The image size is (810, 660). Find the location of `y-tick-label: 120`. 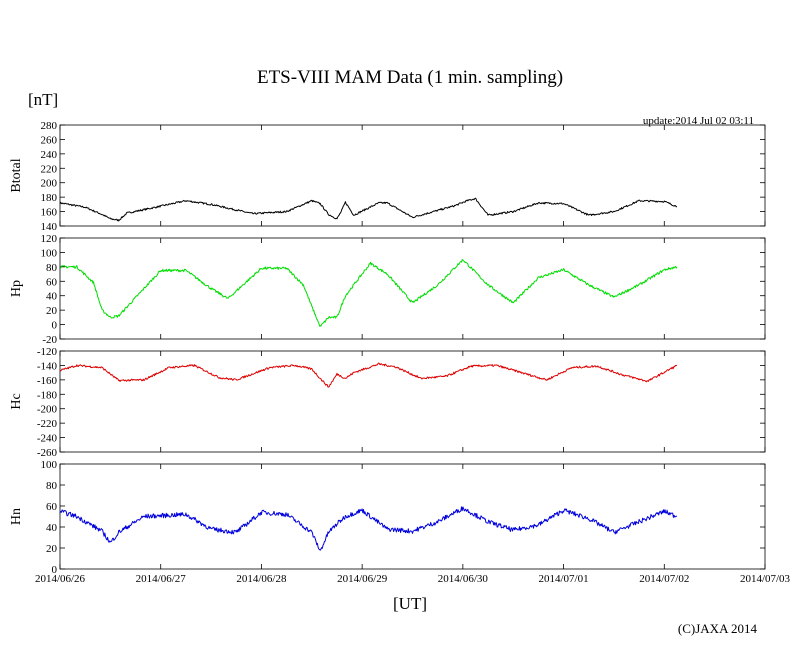

y-tick-label: 120 is located at coordinates (49, 239).